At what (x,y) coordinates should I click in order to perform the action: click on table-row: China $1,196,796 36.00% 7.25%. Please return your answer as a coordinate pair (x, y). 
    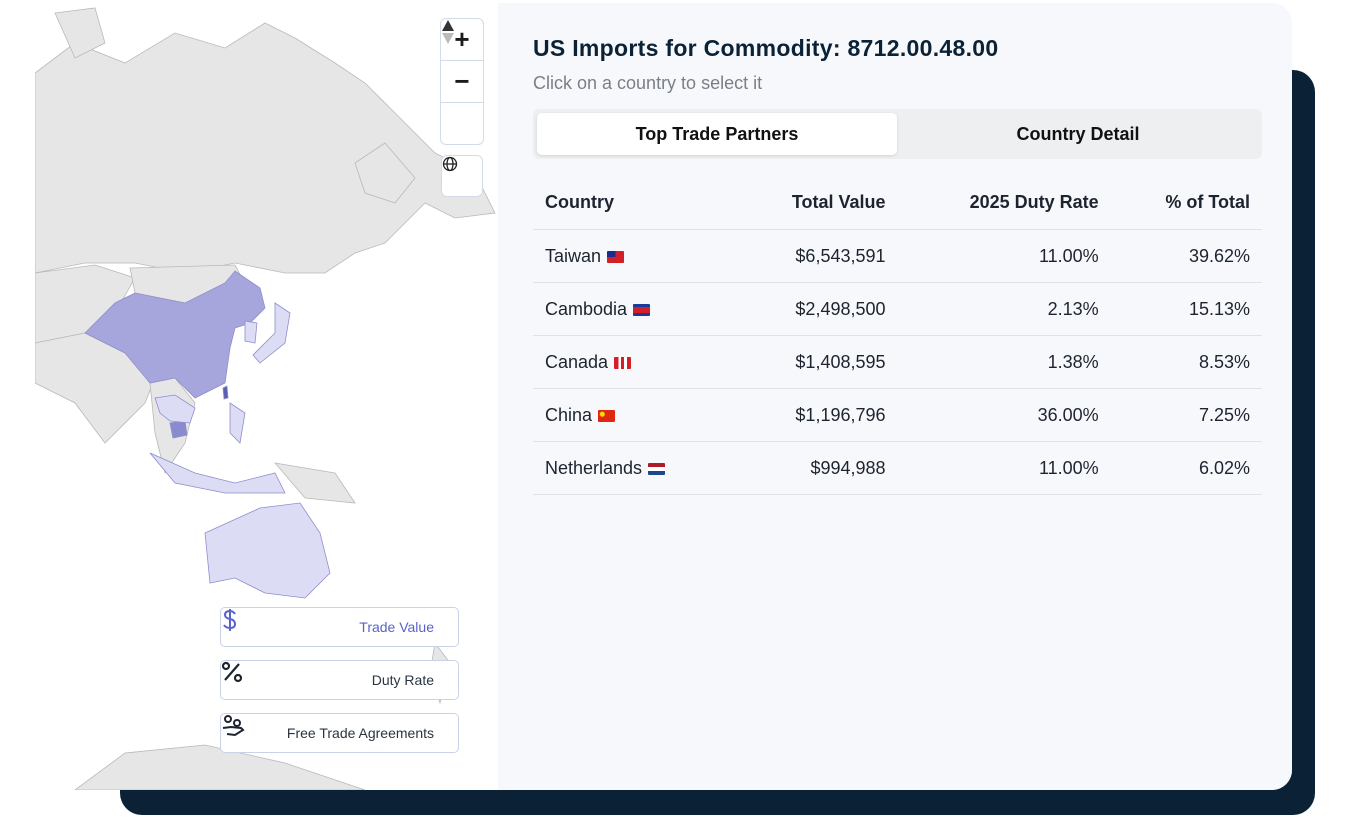
    Looking at the image, I should click on (897, 415).